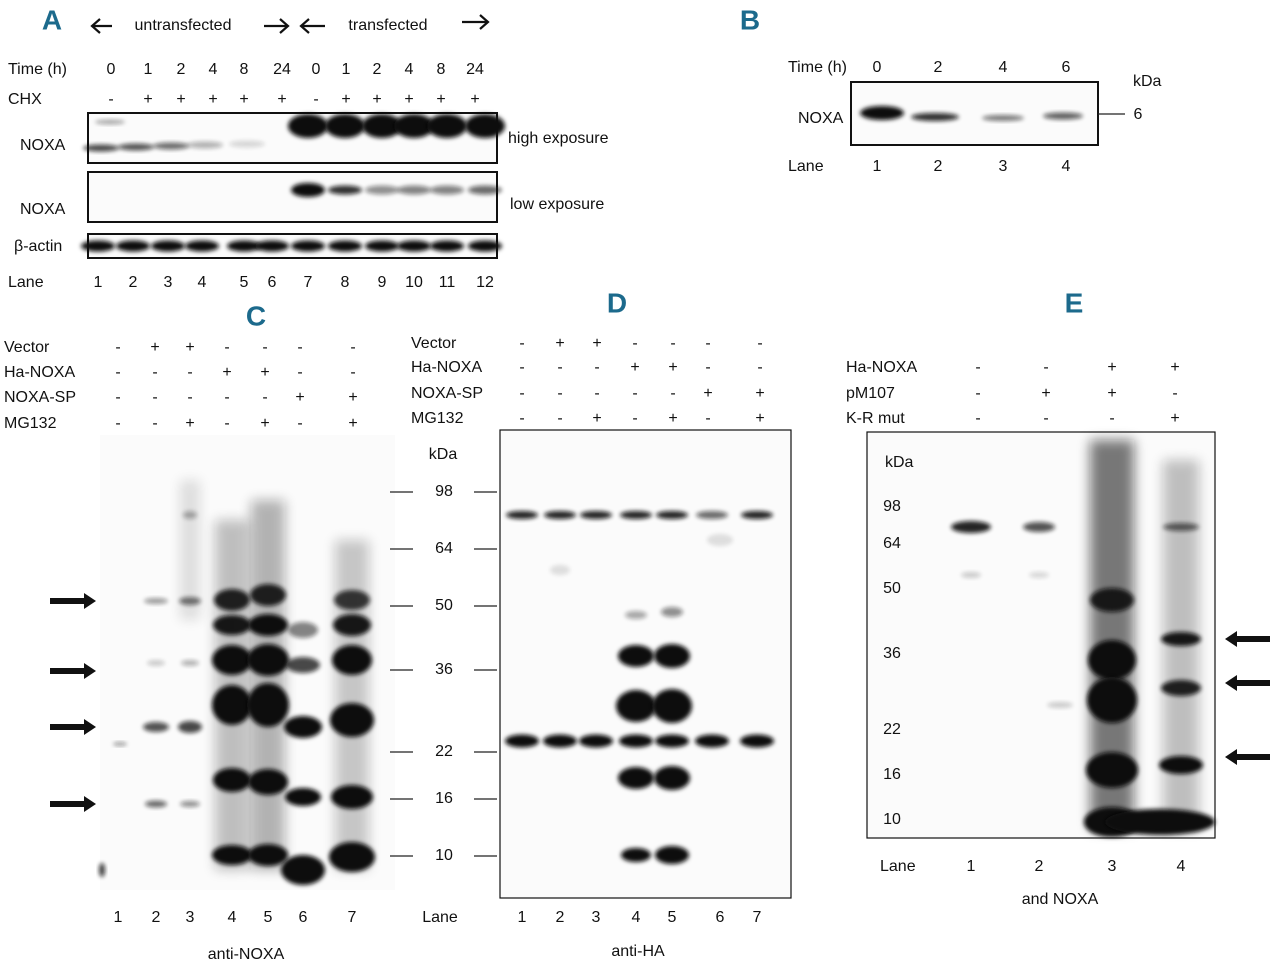  I want to click on condition-label: NOXA-SP, so click(447, 393).